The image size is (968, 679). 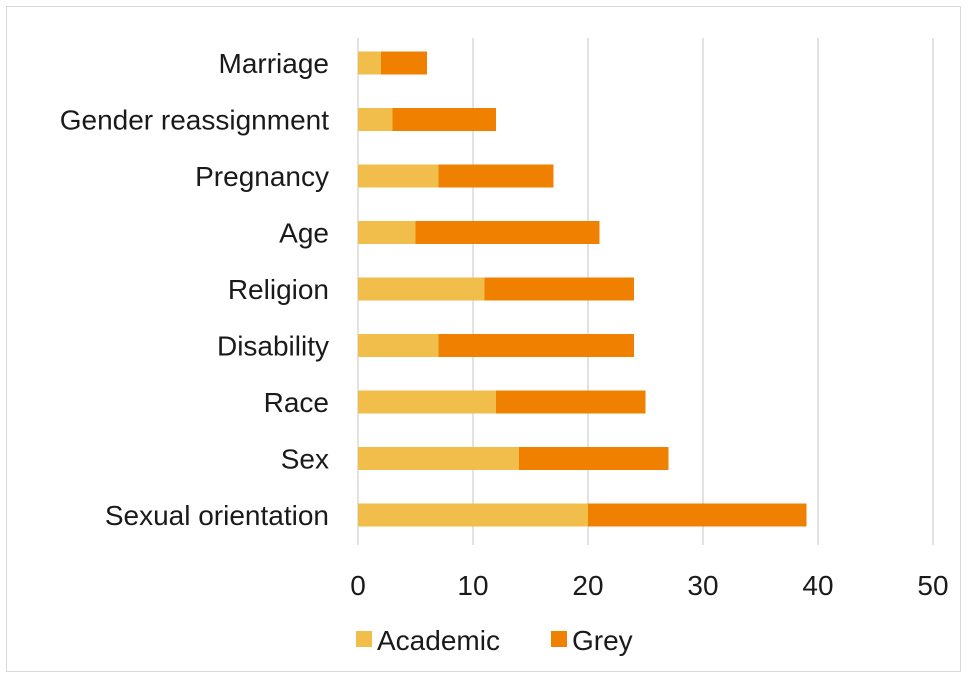 What do you see at coordinates (358, 585) in the screenshot?
I see `x-tick-label-0: 0` at bounding box center [358, 585].